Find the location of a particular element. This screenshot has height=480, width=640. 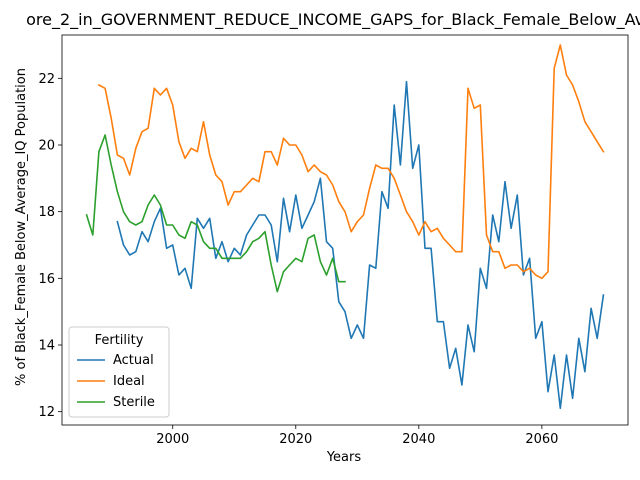

legend-title: Fertility is located at coordinates (119, 340).